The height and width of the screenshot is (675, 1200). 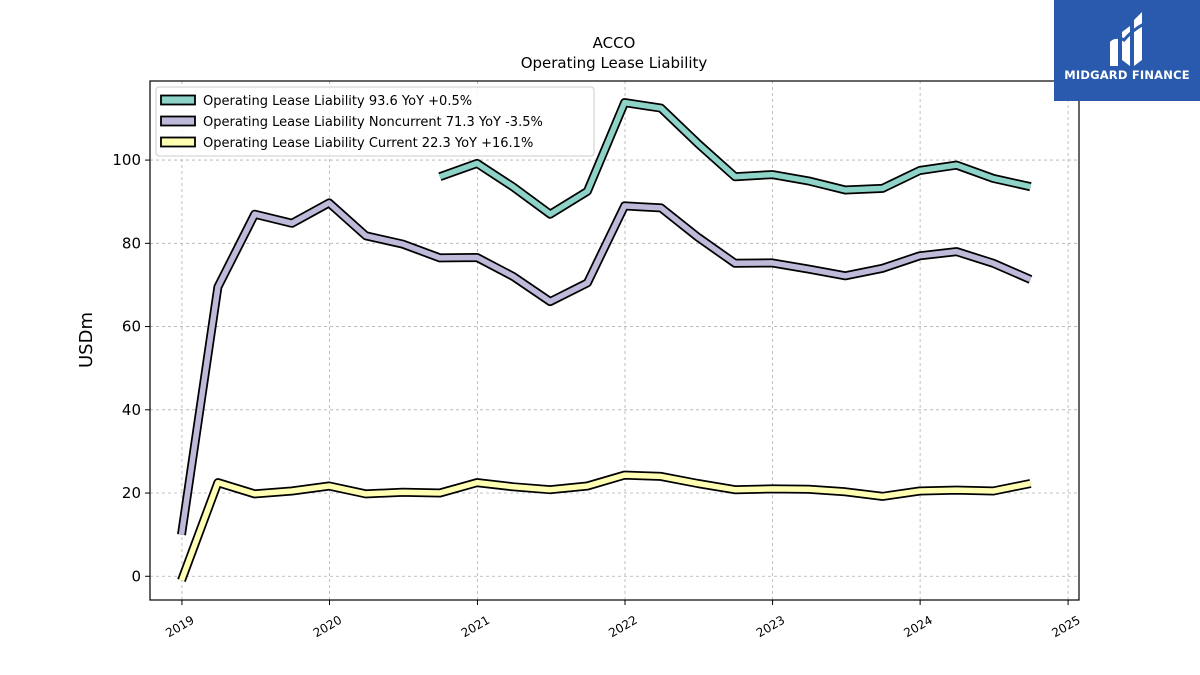 I want to click on logo-mark-icon, so click(x=1125, y=39).